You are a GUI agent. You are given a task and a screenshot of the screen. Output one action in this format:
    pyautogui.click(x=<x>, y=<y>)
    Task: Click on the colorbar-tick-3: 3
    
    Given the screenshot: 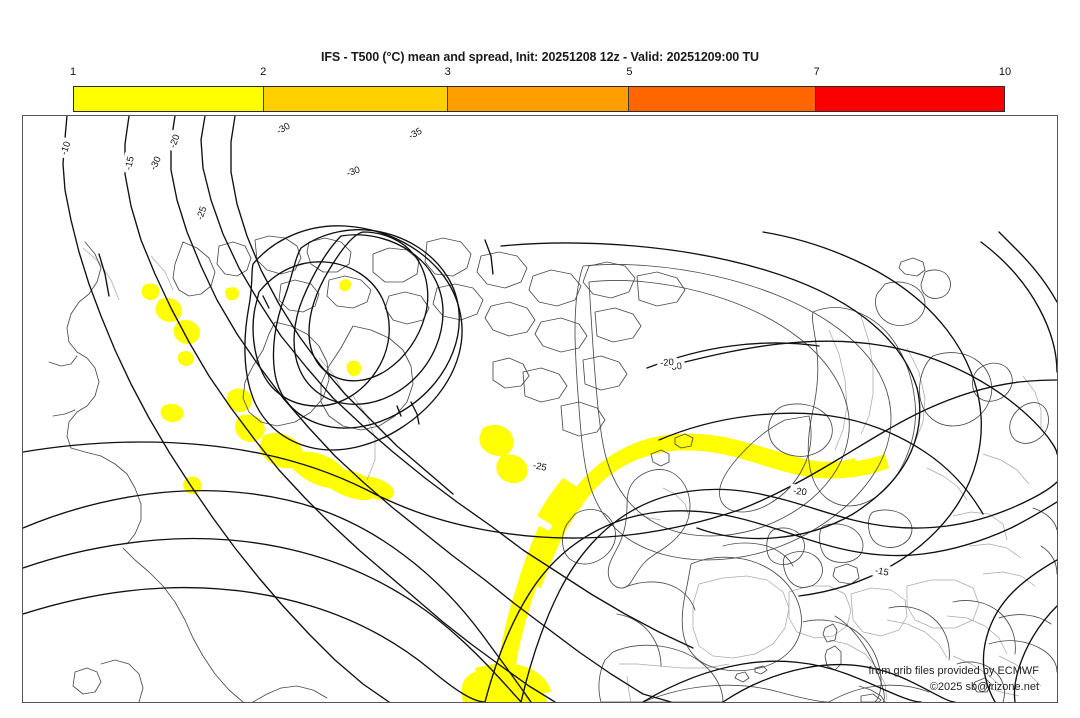 What is the action you would take?
    pyautogui.click(x=447, y=72)
    